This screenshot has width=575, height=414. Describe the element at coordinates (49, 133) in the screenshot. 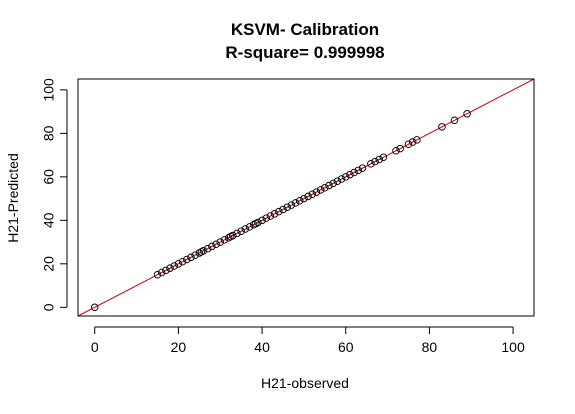

I see `y-tick-label: 80` at that location.